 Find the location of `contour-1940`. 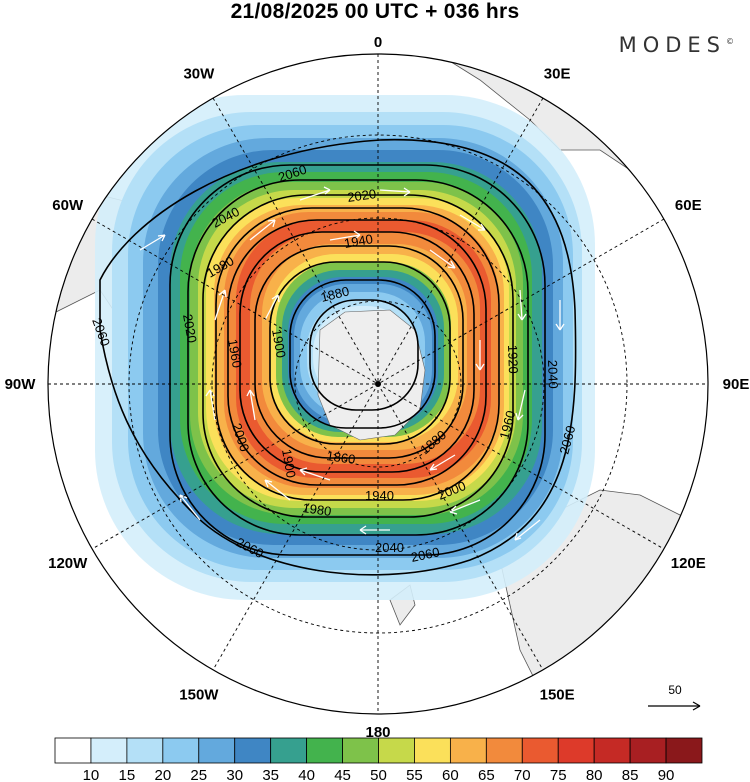

contour-1940 is located at coordinates (357, 352).